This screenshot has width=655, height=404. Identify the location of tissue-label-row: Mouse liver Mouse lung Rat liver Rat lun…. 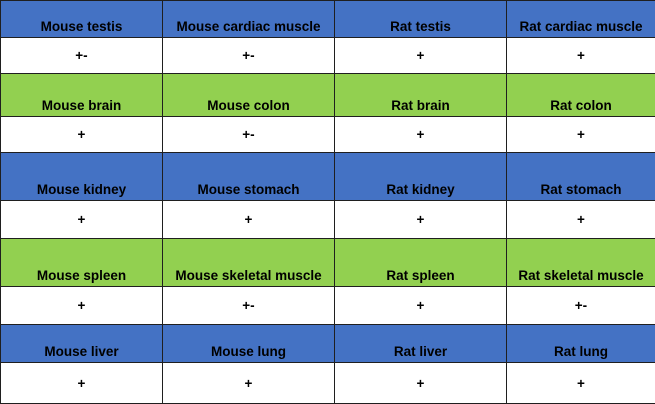
(328, 344).